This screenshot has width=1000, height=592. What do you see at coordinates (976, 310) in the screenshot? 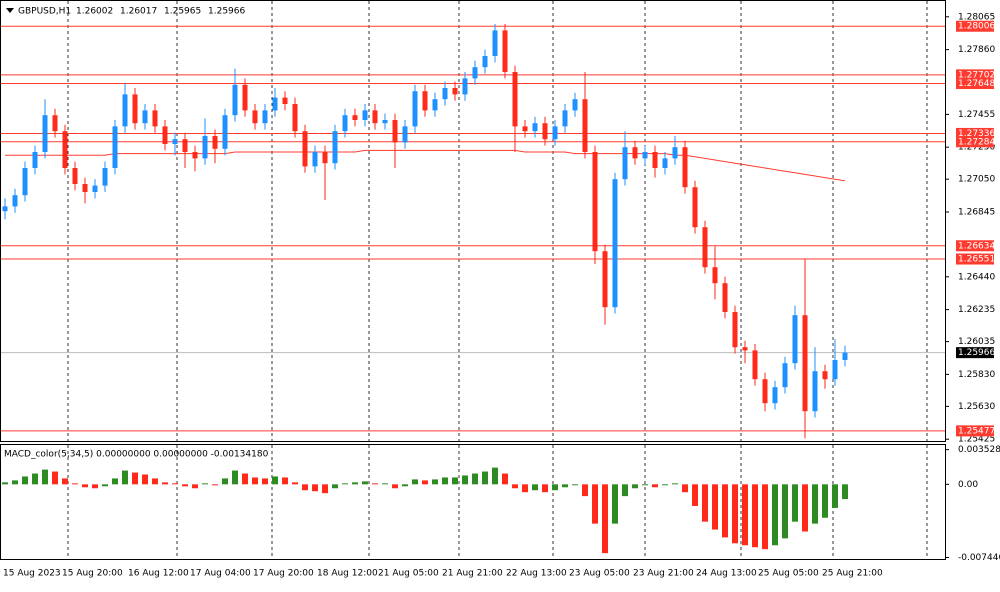
I see `y-tick-label: 1.26235` at bounding box center [976, 310].